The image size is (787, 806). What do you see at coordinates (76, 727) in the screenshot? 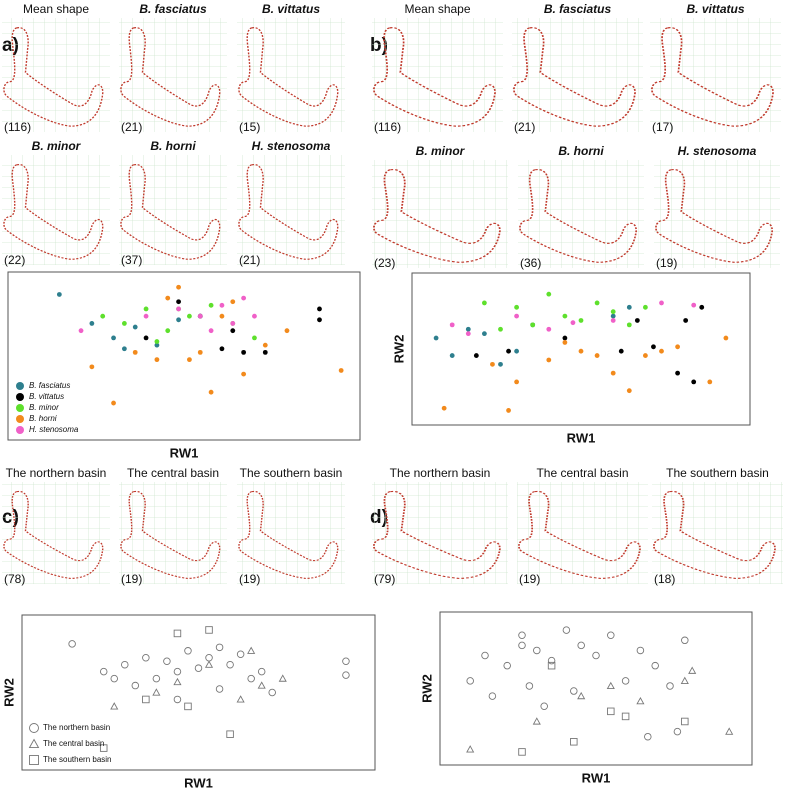
I see `legend-label: The northern basin` at bounding box center [76, 727].